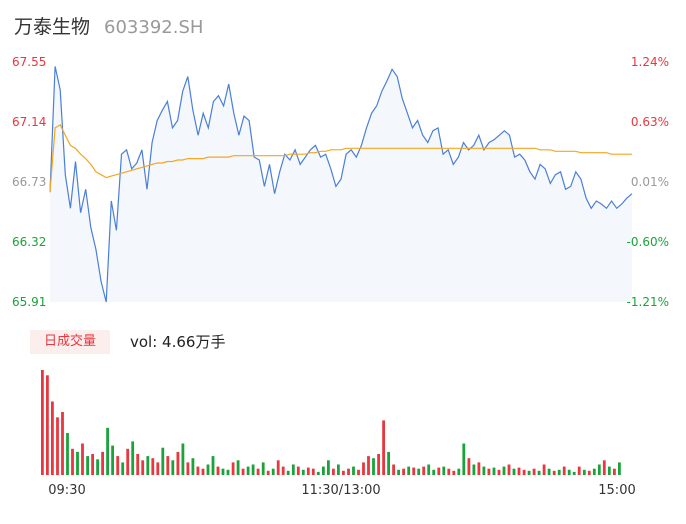 This screenshot has width=686, height=524. Describe the element at coordinates (108, 26) in the screenshot. I see `header: 万泰生物 603392.SH` at that location.